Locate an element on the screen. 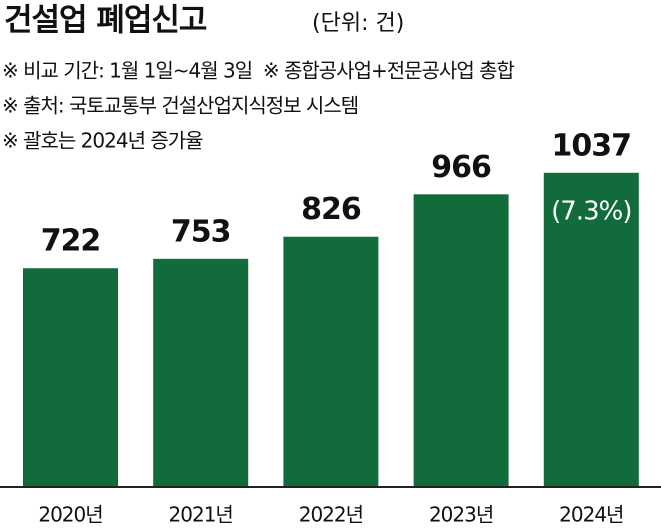  note: ※ 출처: 국토교통부 건설산업지식정보 시스템 is located at coordinates (180, 106).